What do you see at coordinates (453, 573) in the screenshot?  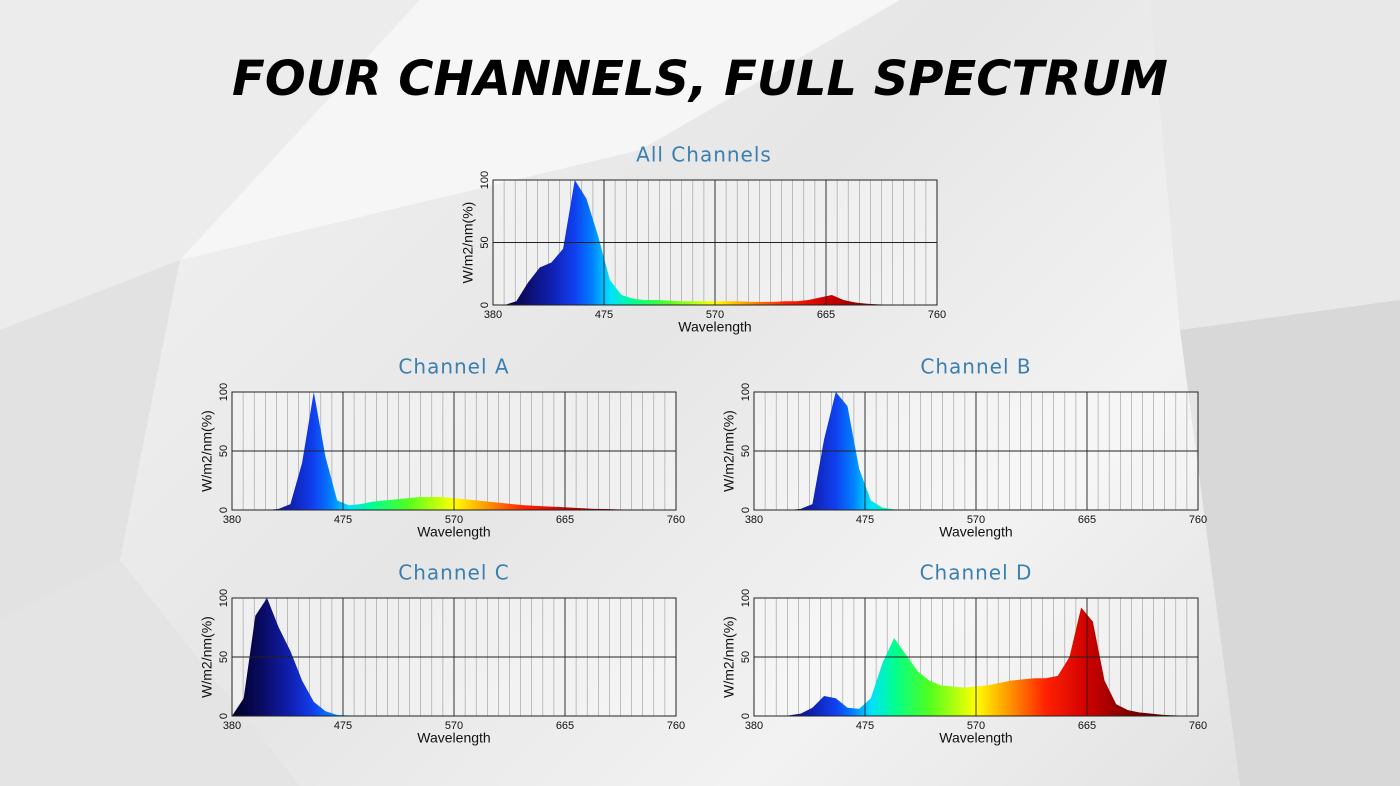 I see `chart-title: Channel C` at bounding box center [453, 573].